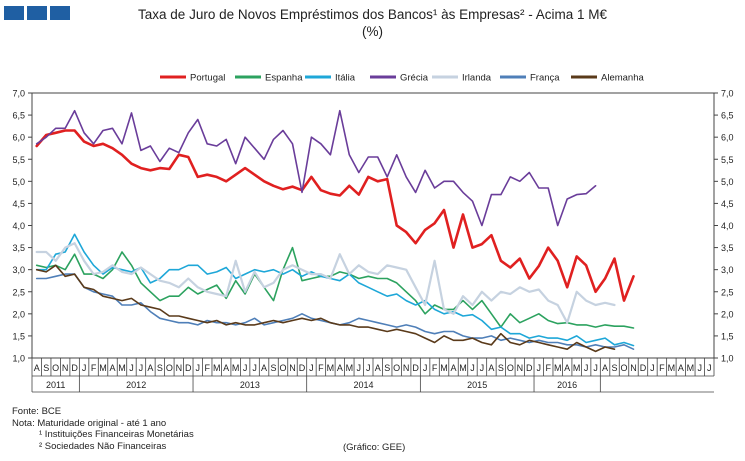  Describe the element at coordinates (727, 292) in the screenshot. I see `y-tick-label-right: 2,5` at that location.